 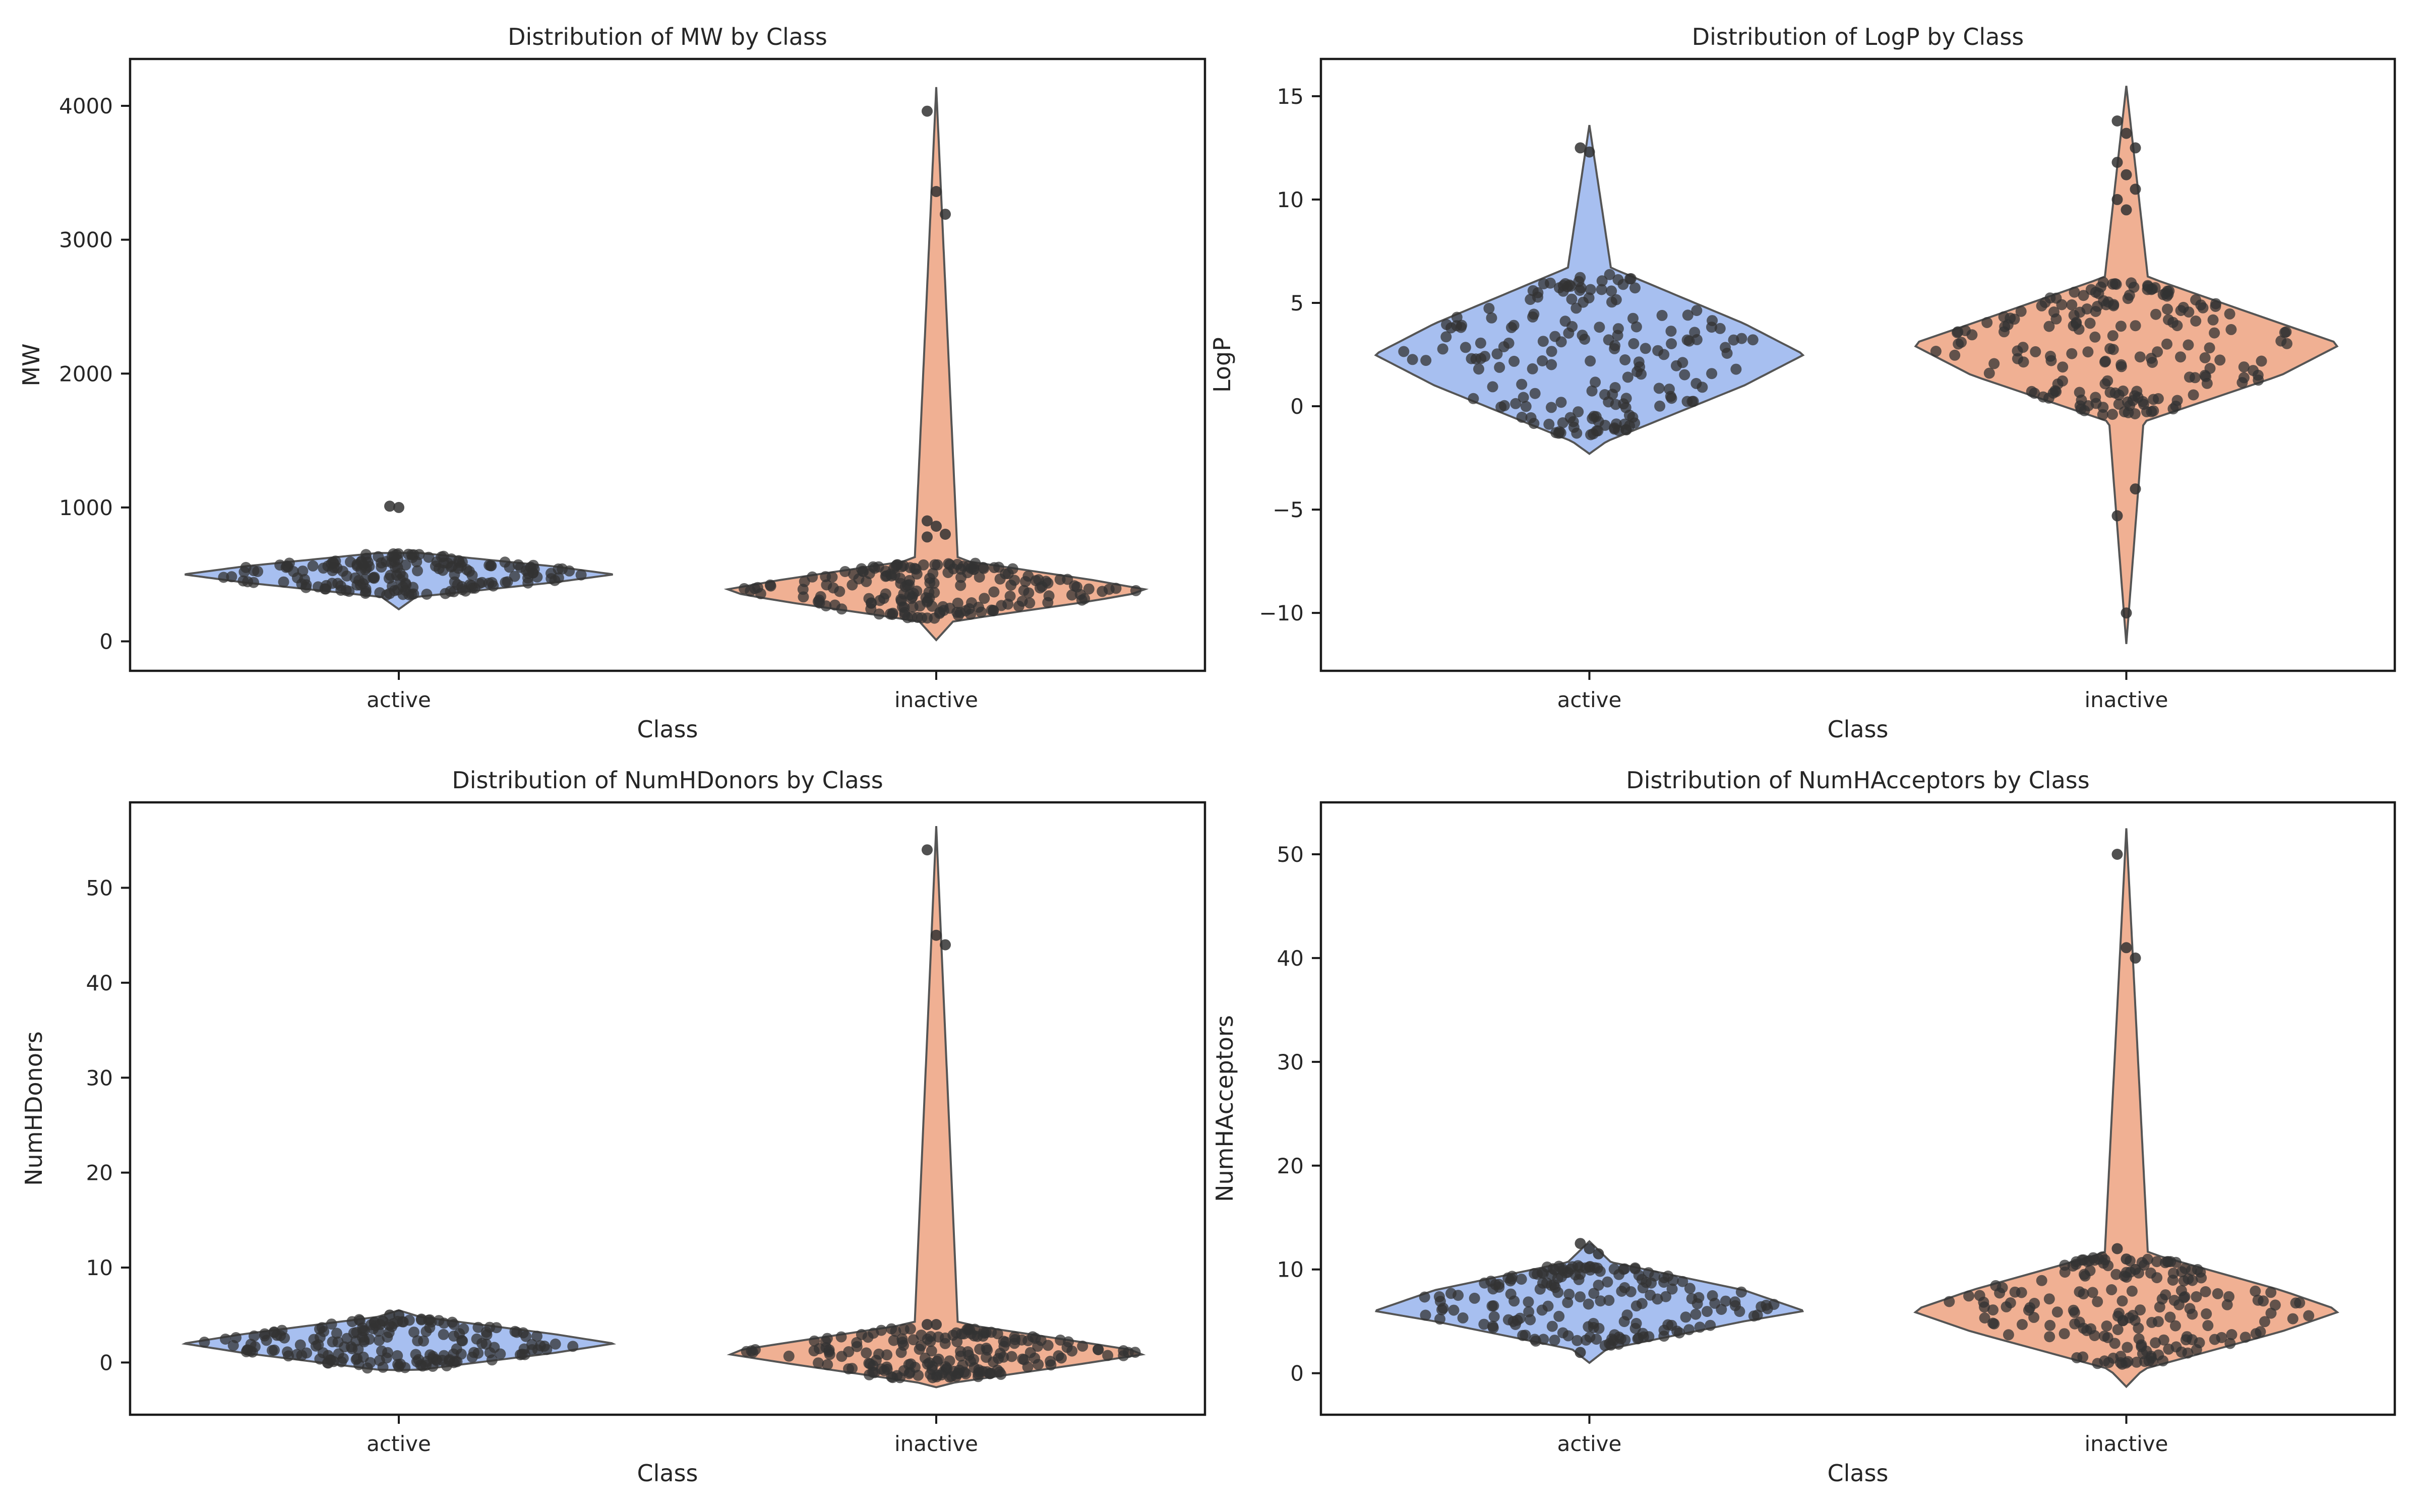 I want to click on x-axis-label: Class, so click(x=1857, y=729).